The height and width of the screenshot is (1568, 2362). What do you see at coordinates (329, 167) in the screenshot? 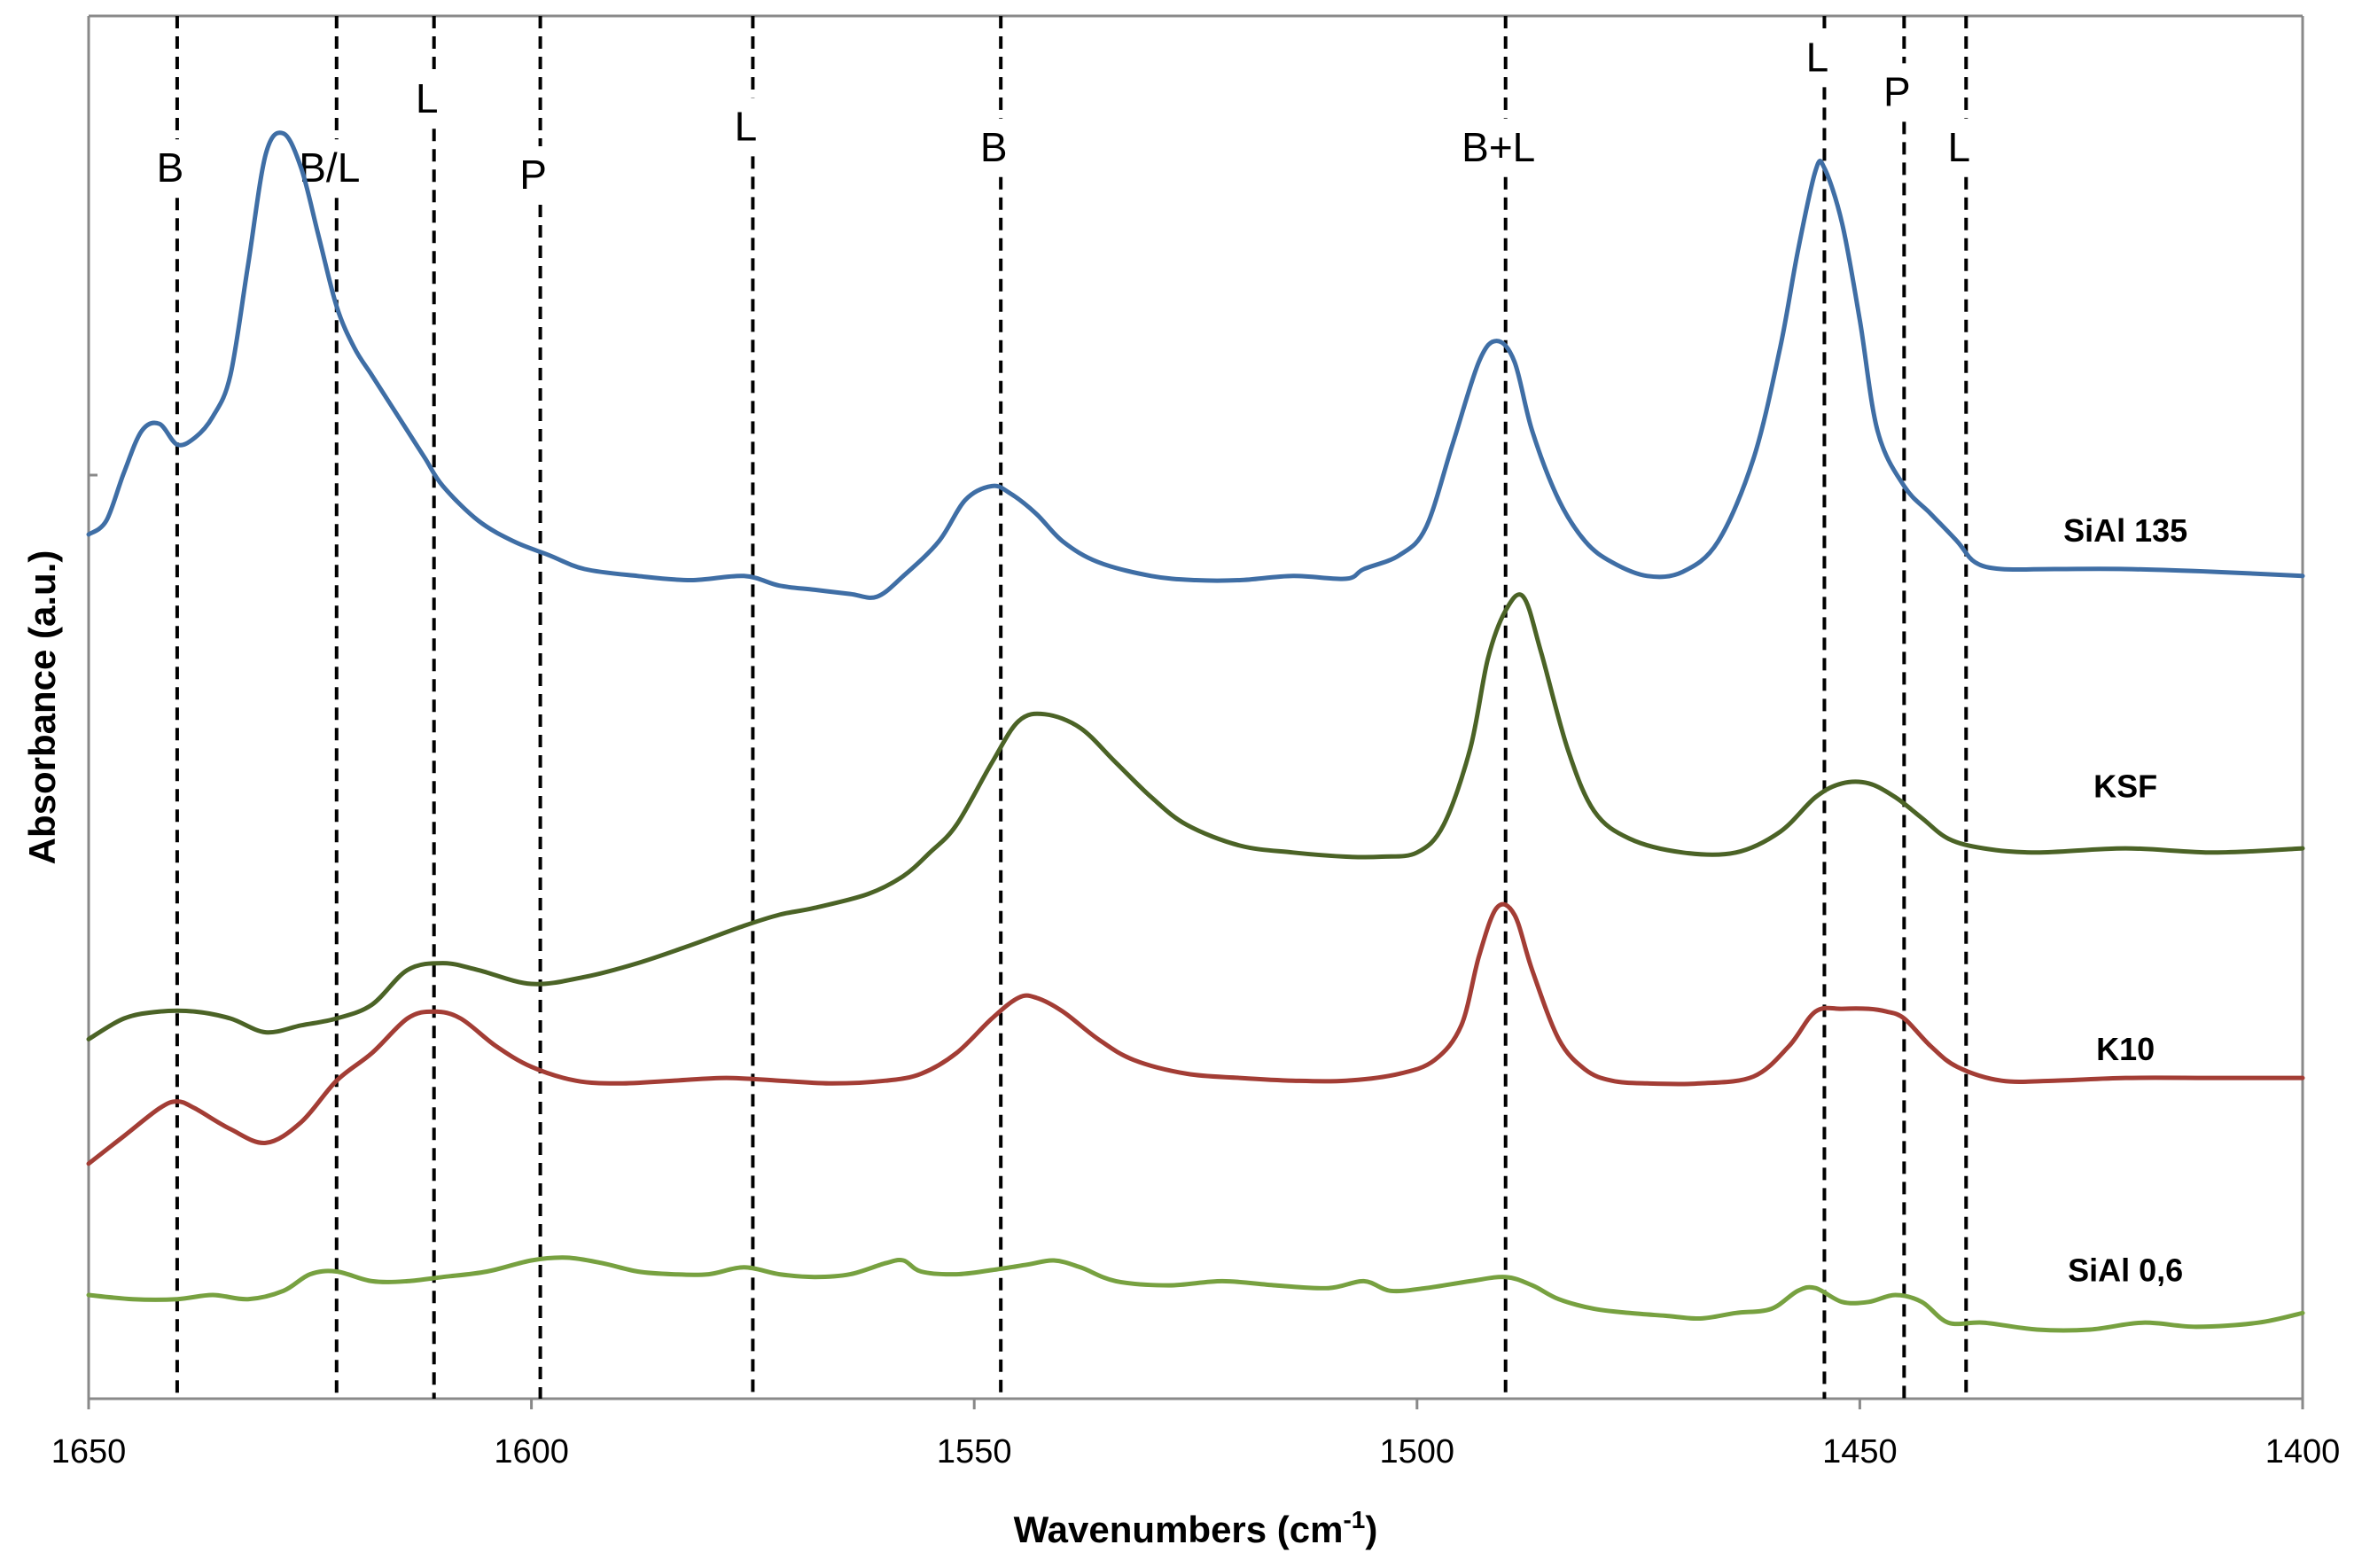
I see `band-label: B/L` at bounding box center [329, 167].